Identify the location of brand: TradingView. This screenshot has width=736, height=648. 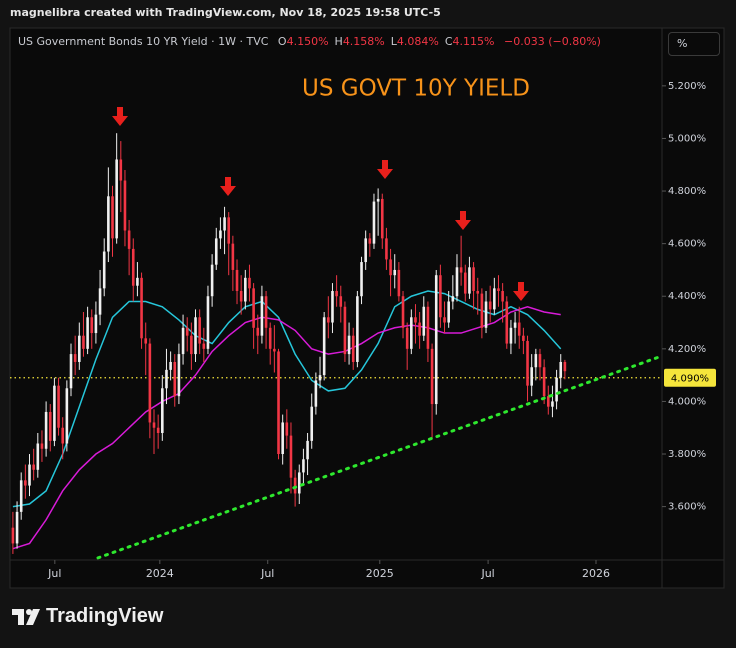
(105, 616).